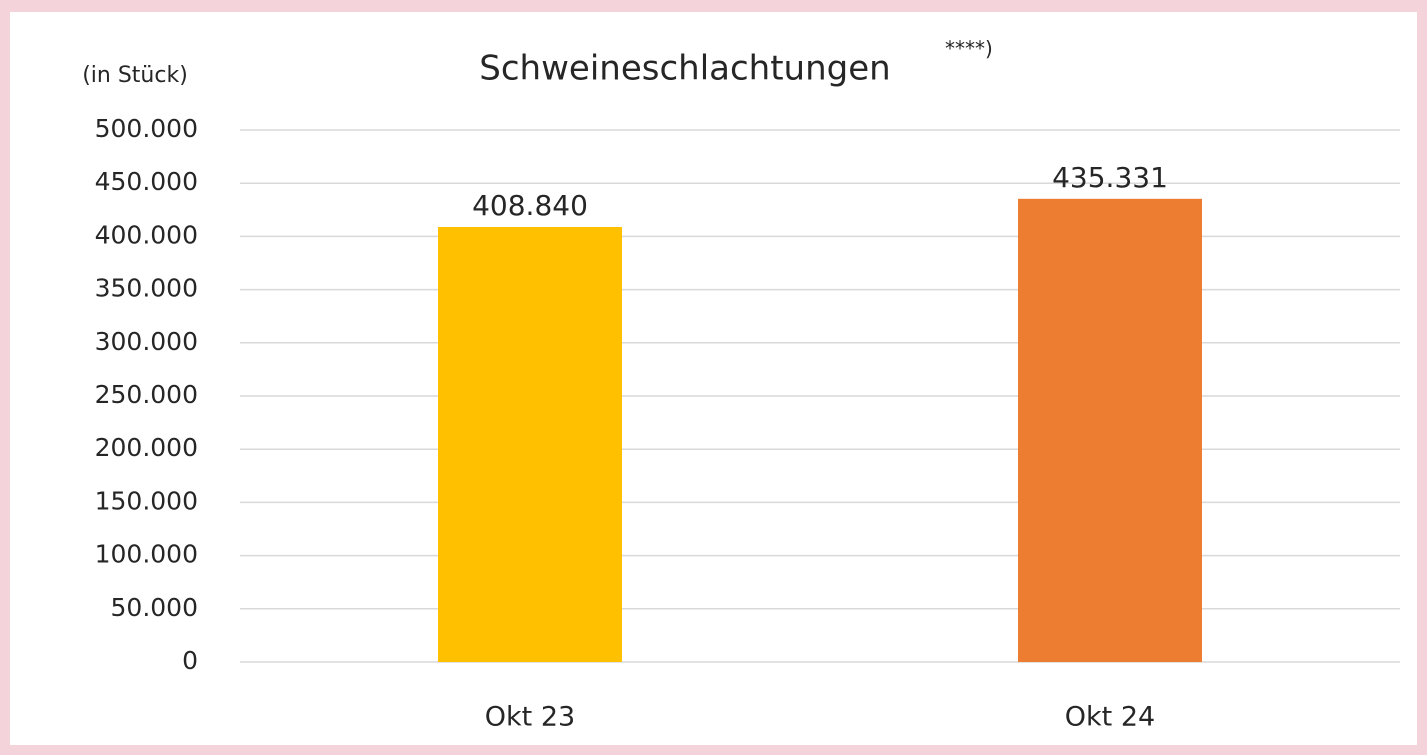  Describe the element at coordinates (530, 205) in the screenshot. I see `value-label: 408.840` at that location.